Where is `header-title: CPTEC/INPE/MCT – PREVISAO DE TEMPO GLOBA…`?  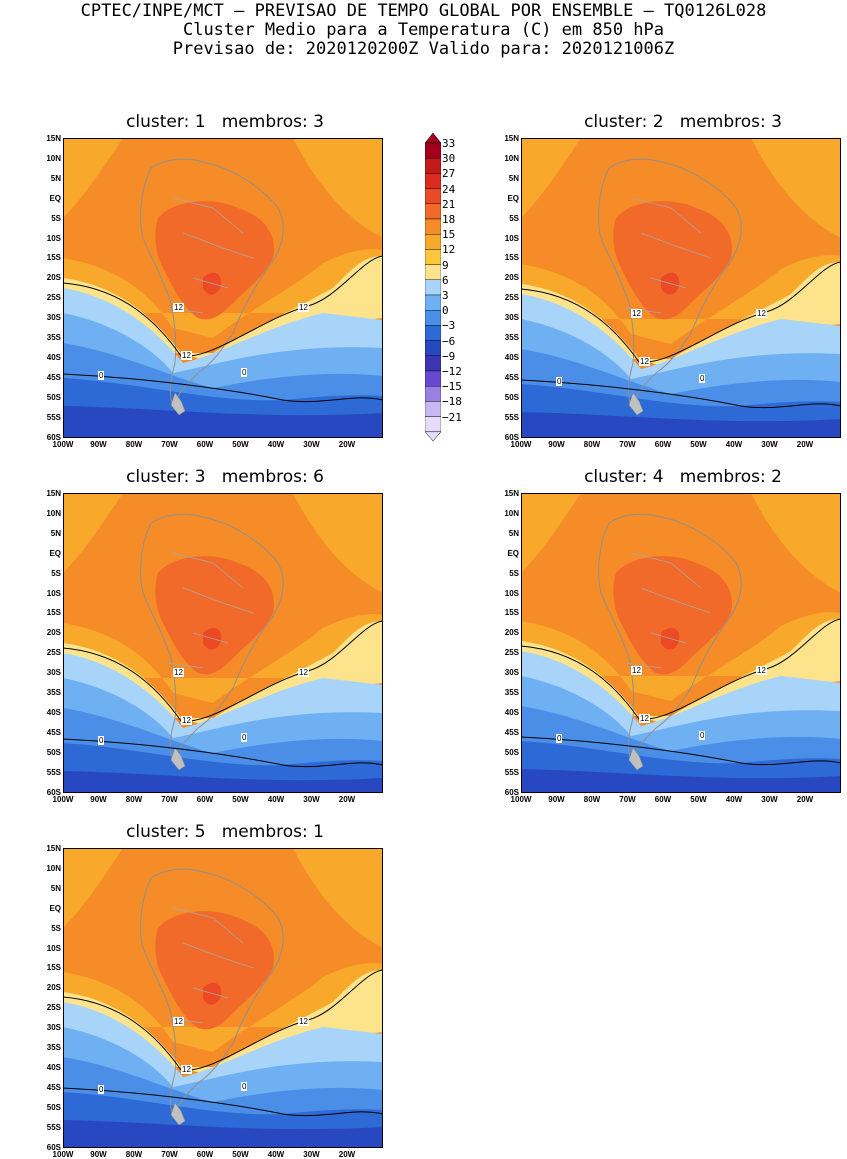 header-title: CPTEC/INPE/MCT – PREVISAO DE TEMPO GLOBA… is located at coordinates (423, 11).